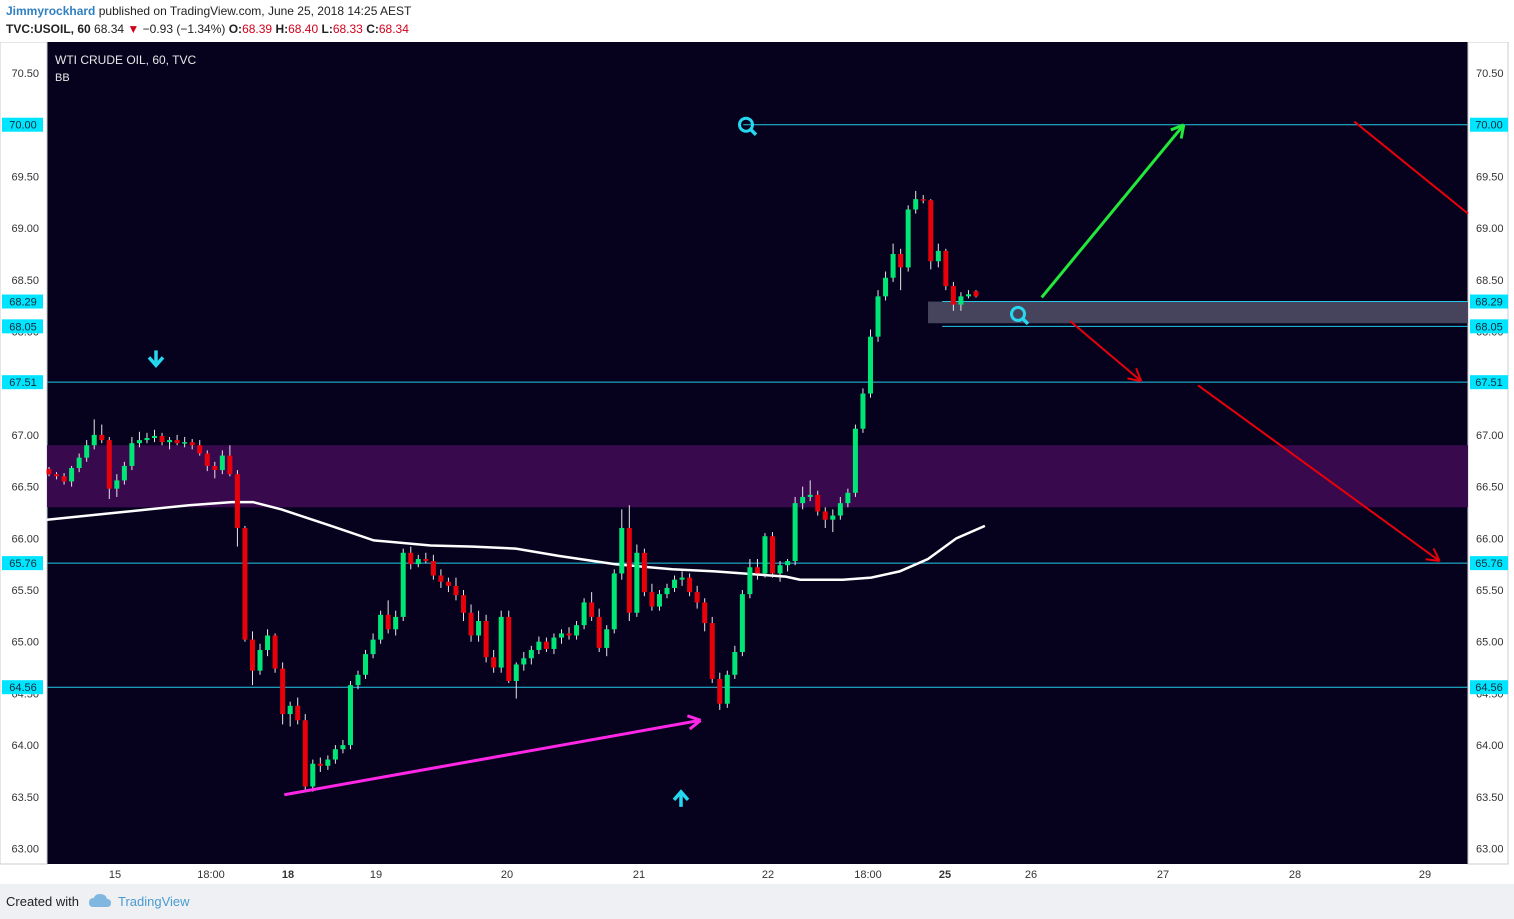 This screenshot has width=1514, height=919. I want to click on green-projection-arrow, so click(1112, 211).